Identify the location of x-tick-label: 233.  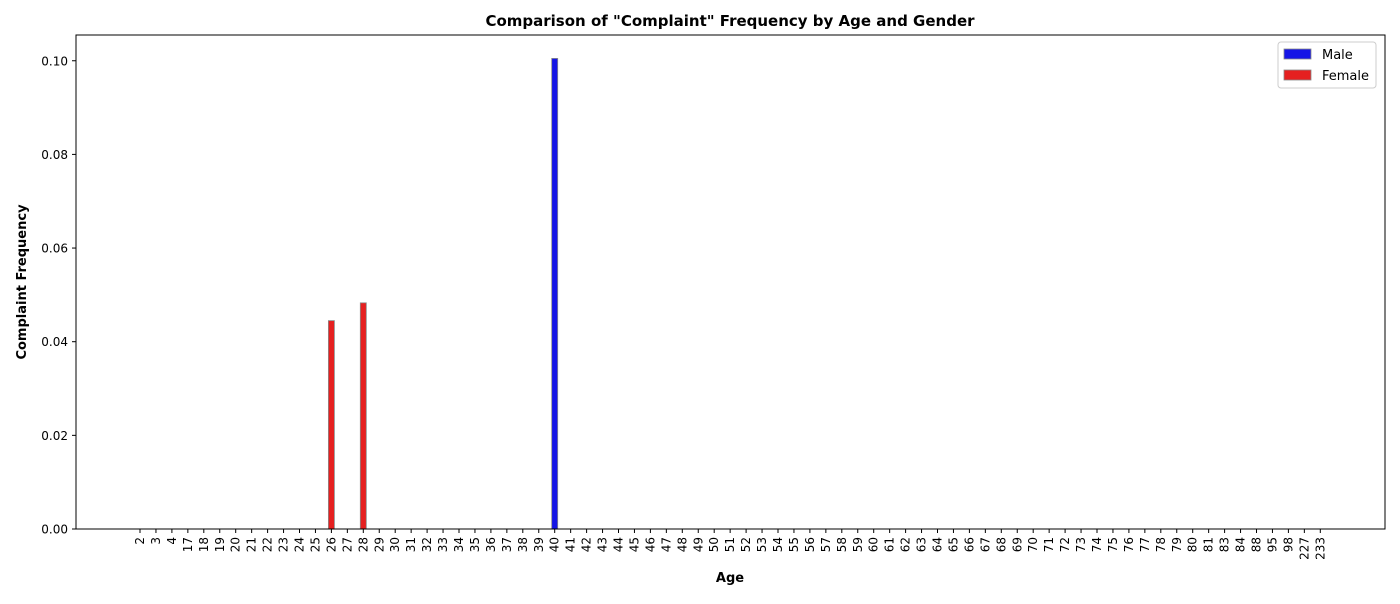
(1320, 548).